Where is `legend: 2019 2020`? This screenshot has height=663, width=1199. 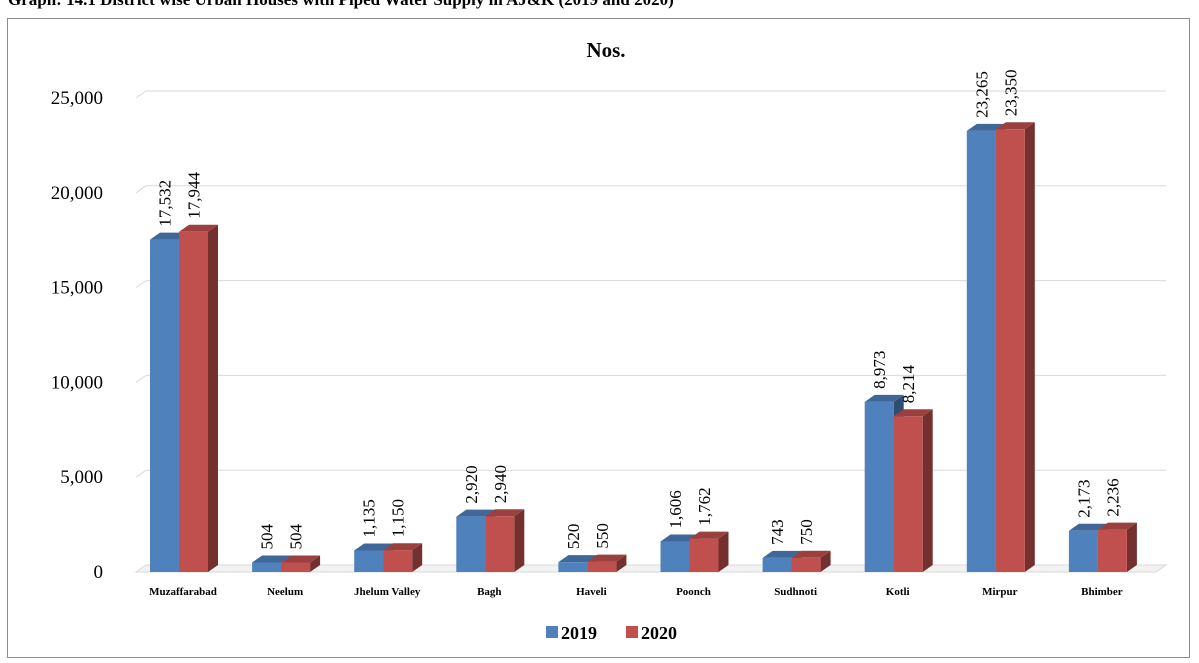
legend: 2019 2020 is located at coordinates (611, 633).